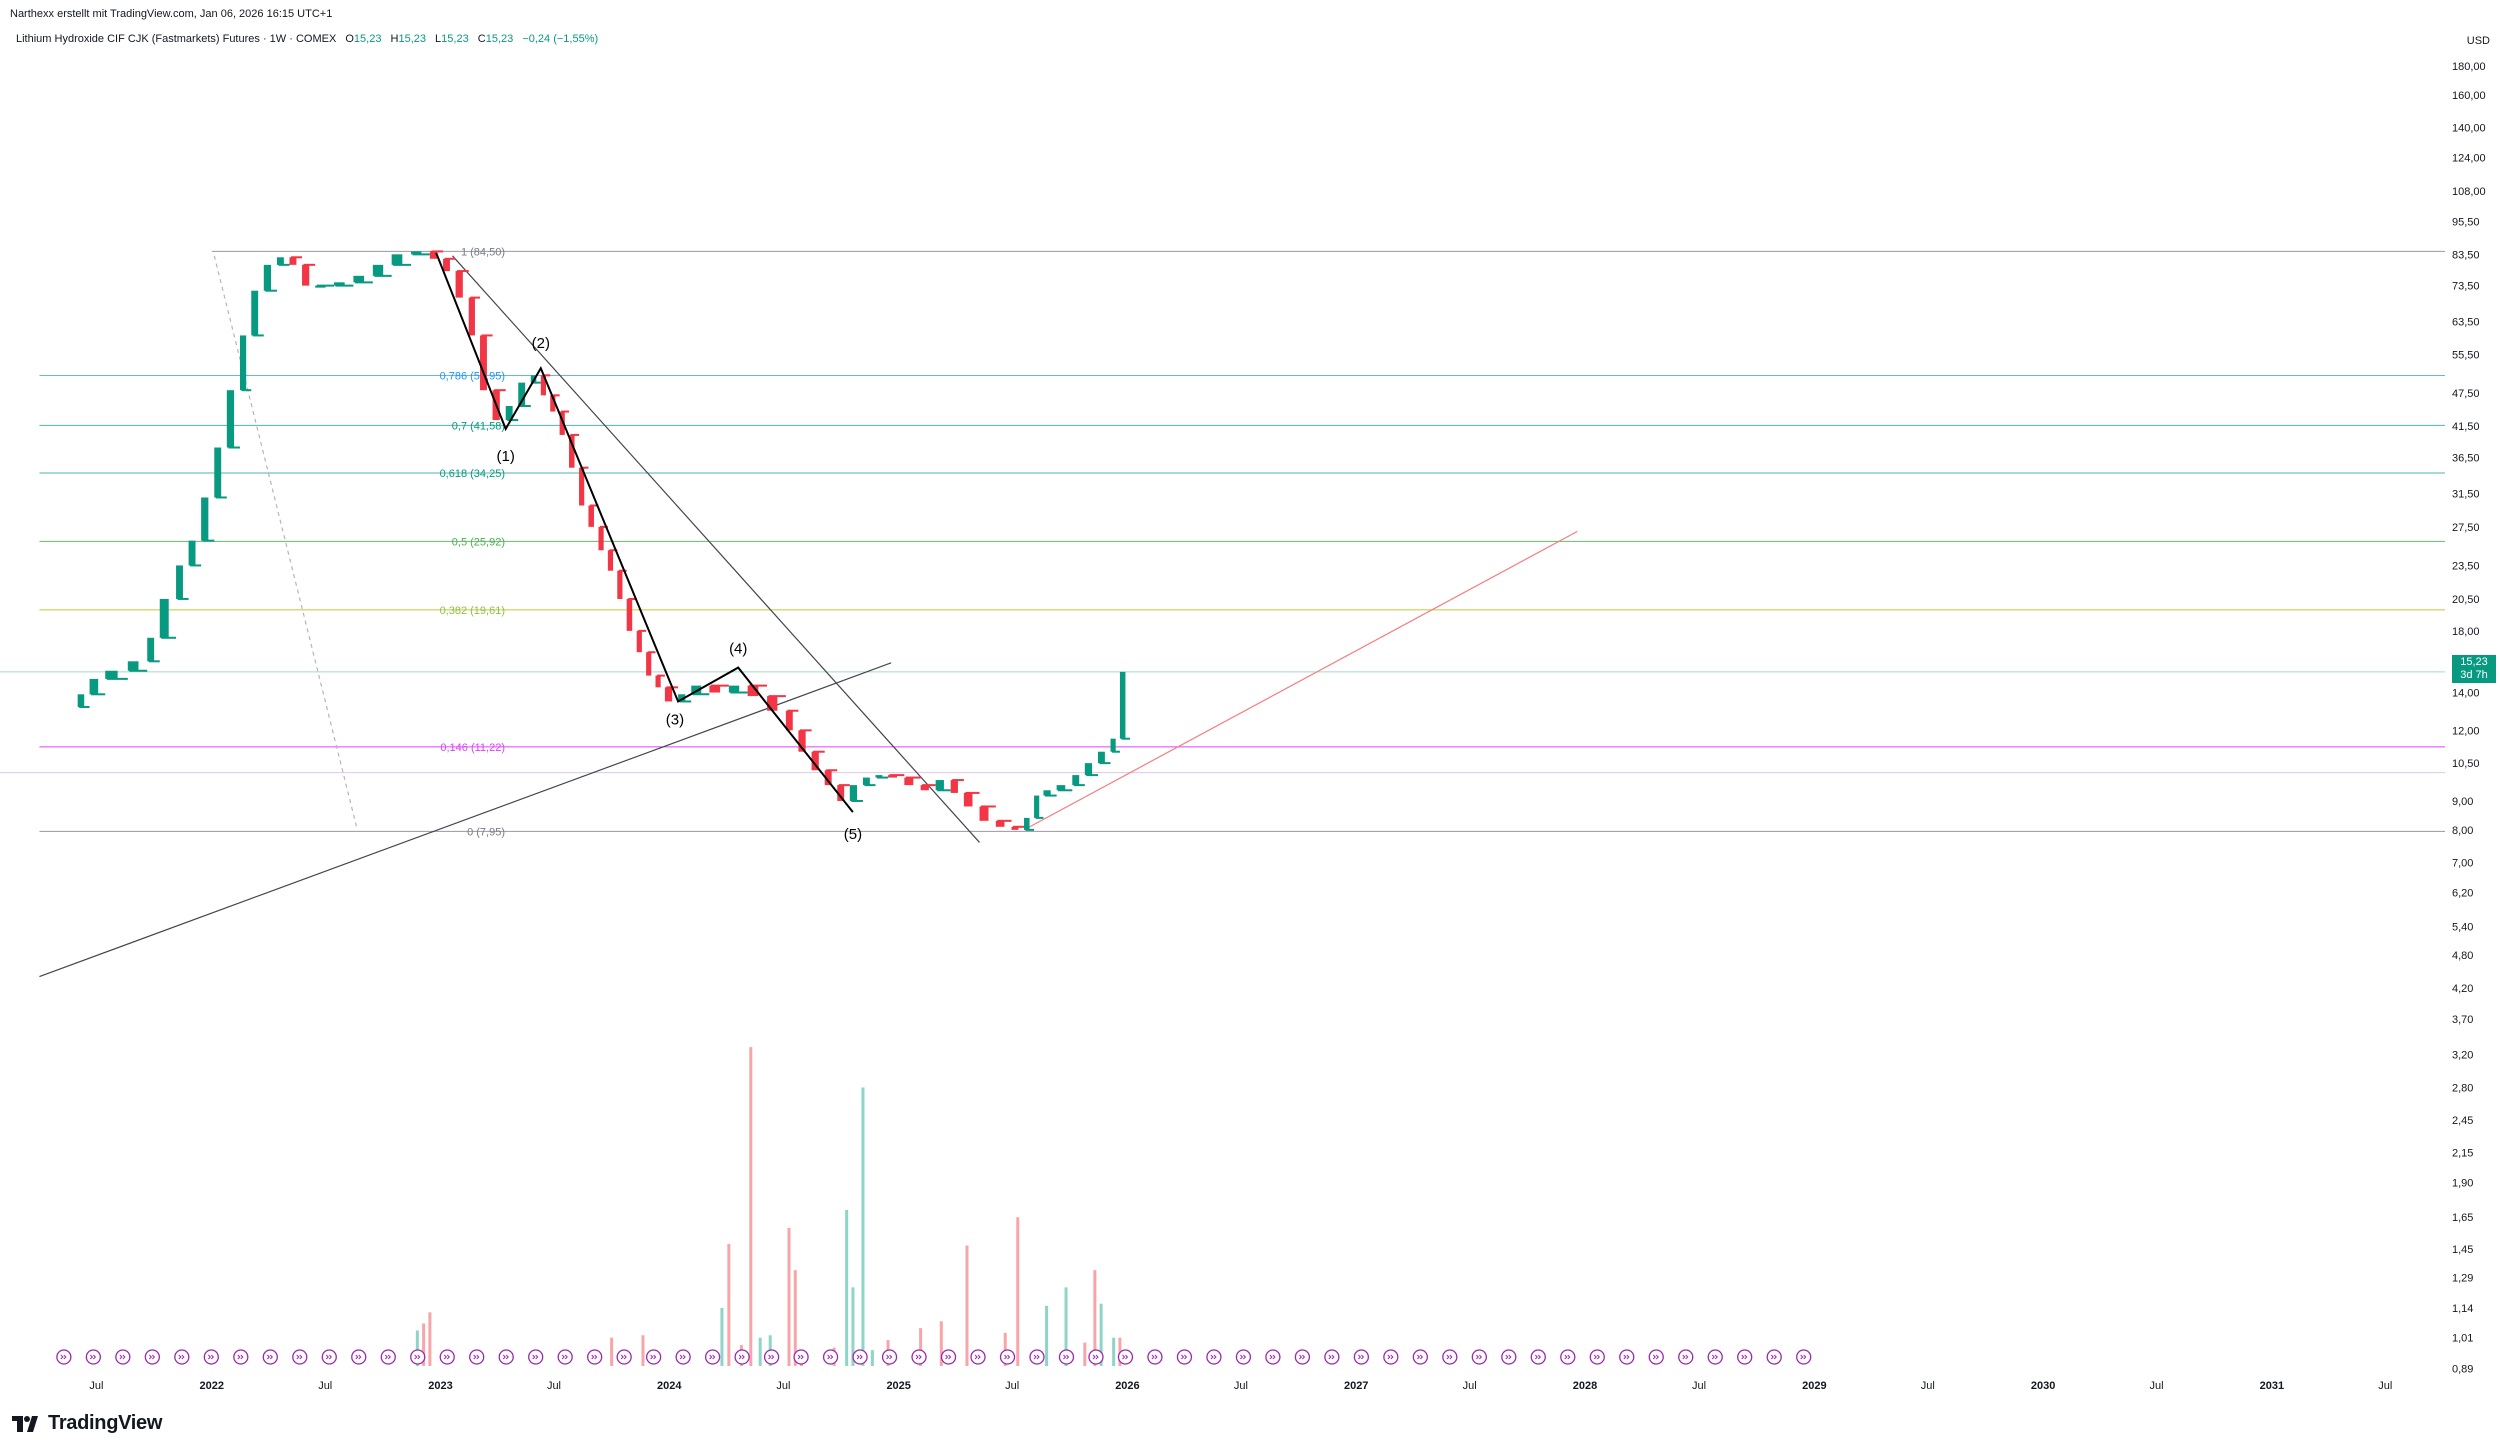 The height and width of the screenshot is (1451, 2500). What do you see at coordinates (2462, 956) in the screenshot?
I see `y-tick-27: 4,80` at bounding box center [2462, 956].